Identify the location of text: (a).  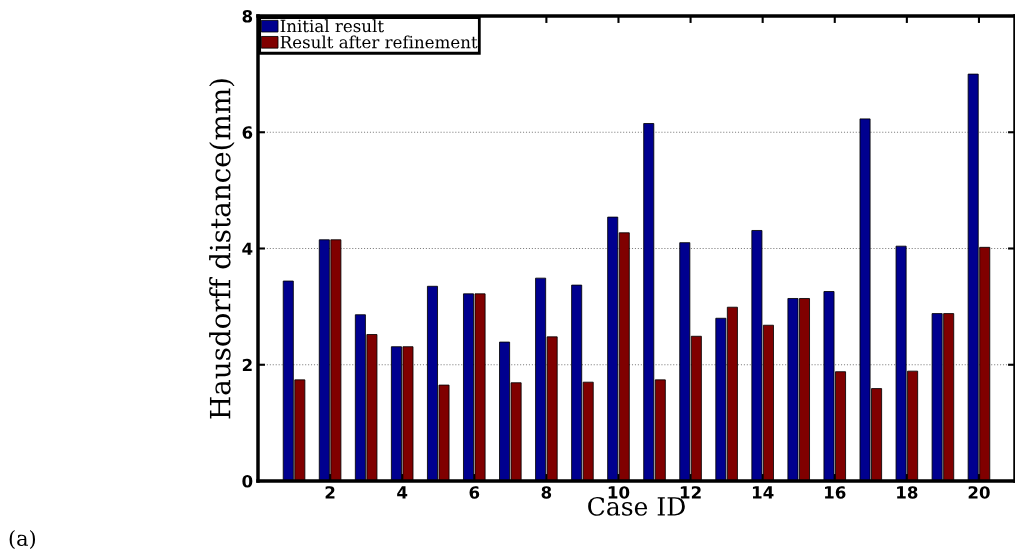
(22, 539).